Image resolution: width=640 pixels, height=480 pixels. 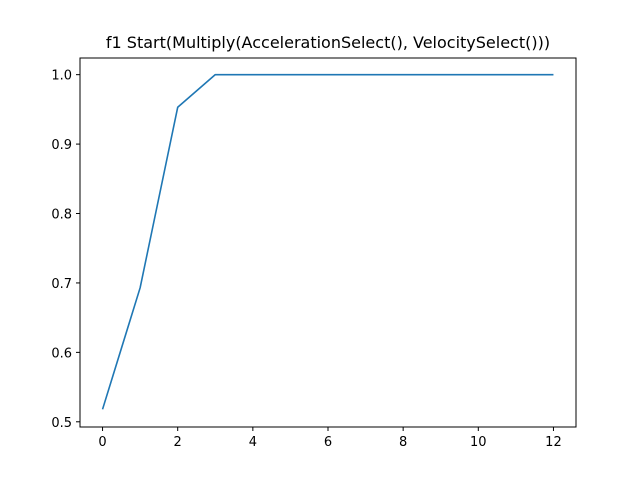 I want to click on x-tick-label: 0, so click(x=102, y=442).